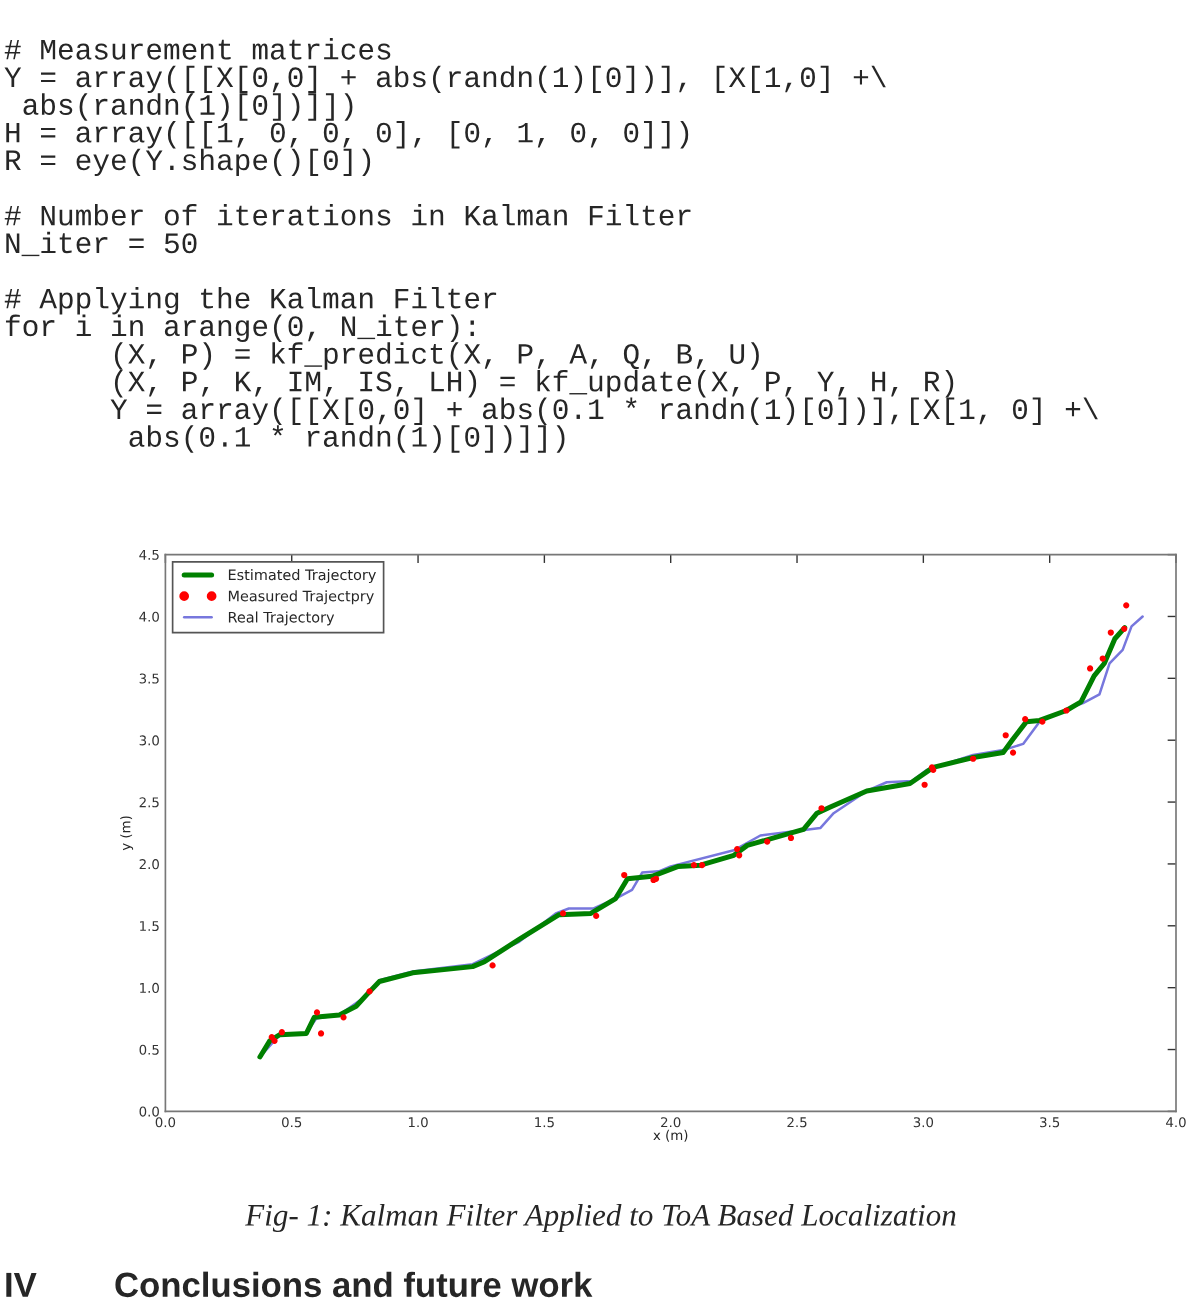 This screenshot has height=1308, width=1202. Describe the element at coordinates (600, 1218) in the screenshot. I see `text: Fig- 1: Kalman Filter Applied to ToA Based Localization` at that location.